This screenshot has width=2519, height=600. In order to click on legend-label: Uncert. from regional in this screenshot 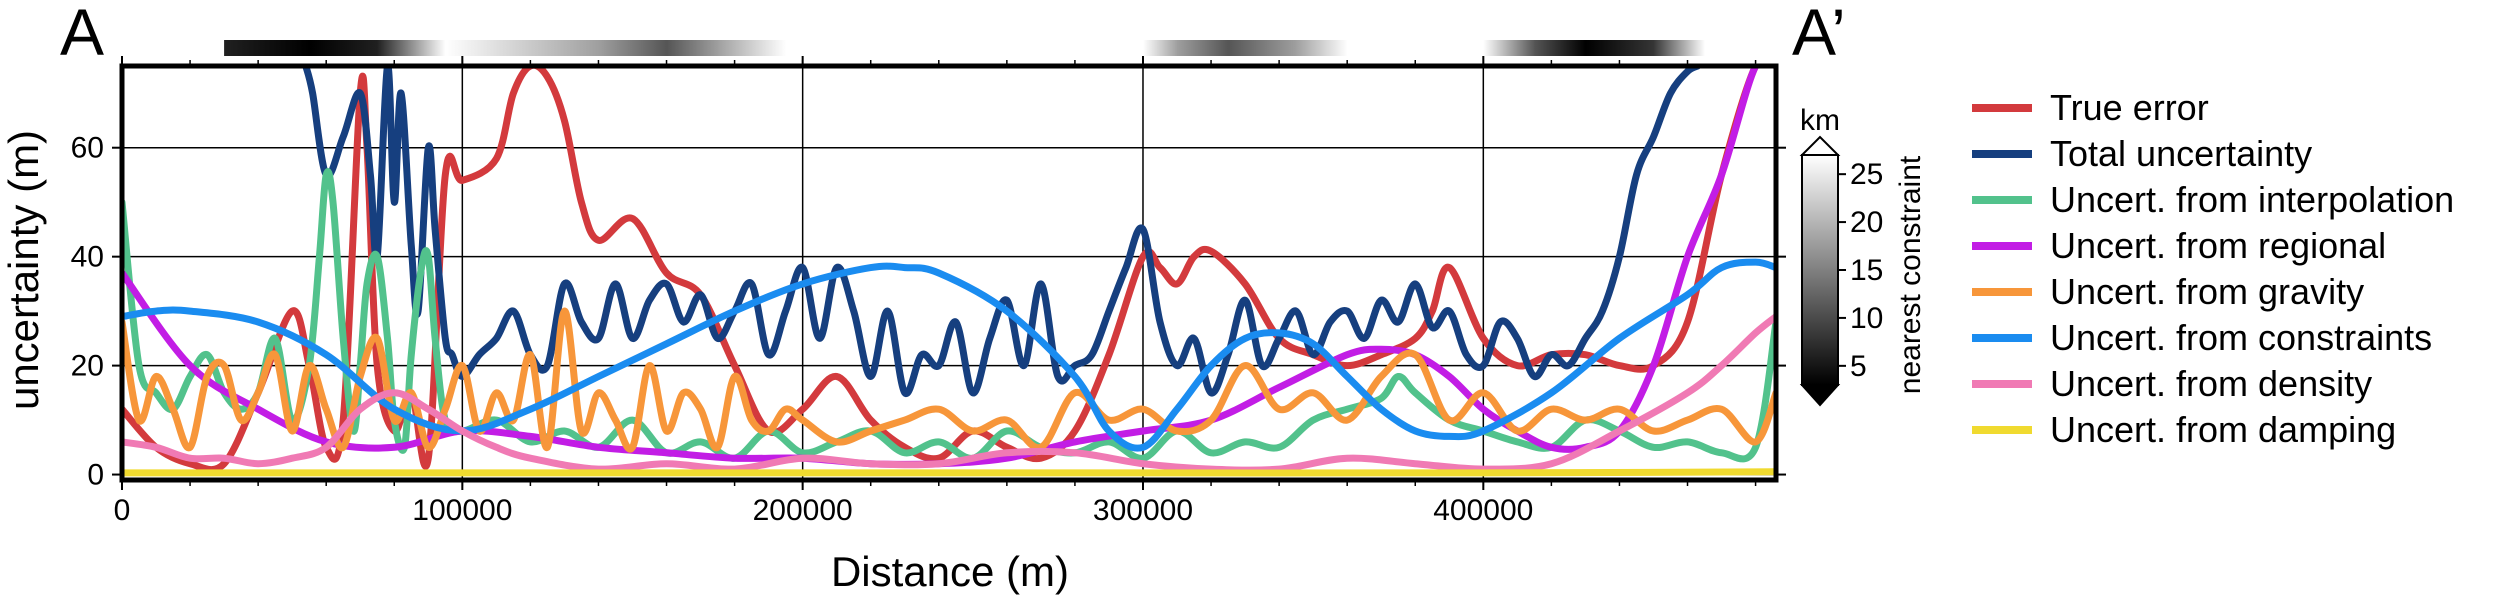, I will do `click(2218, 245)`.